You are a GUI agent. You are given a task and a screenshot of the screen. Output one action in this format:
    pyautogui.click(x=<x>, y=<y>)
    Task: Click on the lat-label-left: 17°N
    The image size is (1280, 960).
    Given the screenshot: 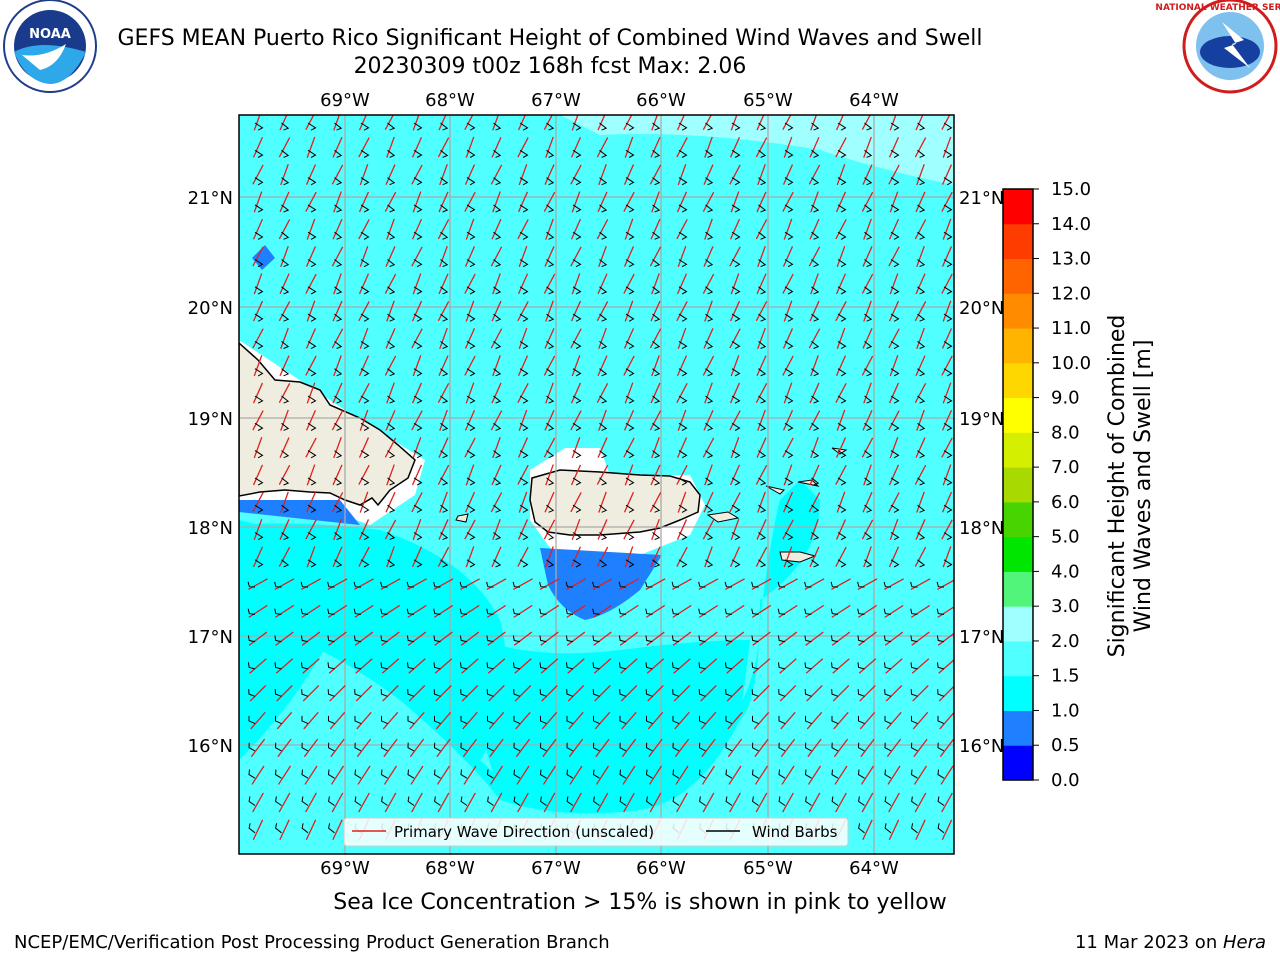 What is the action you would take?
    pyautogui.click(x=210, y=637)
    